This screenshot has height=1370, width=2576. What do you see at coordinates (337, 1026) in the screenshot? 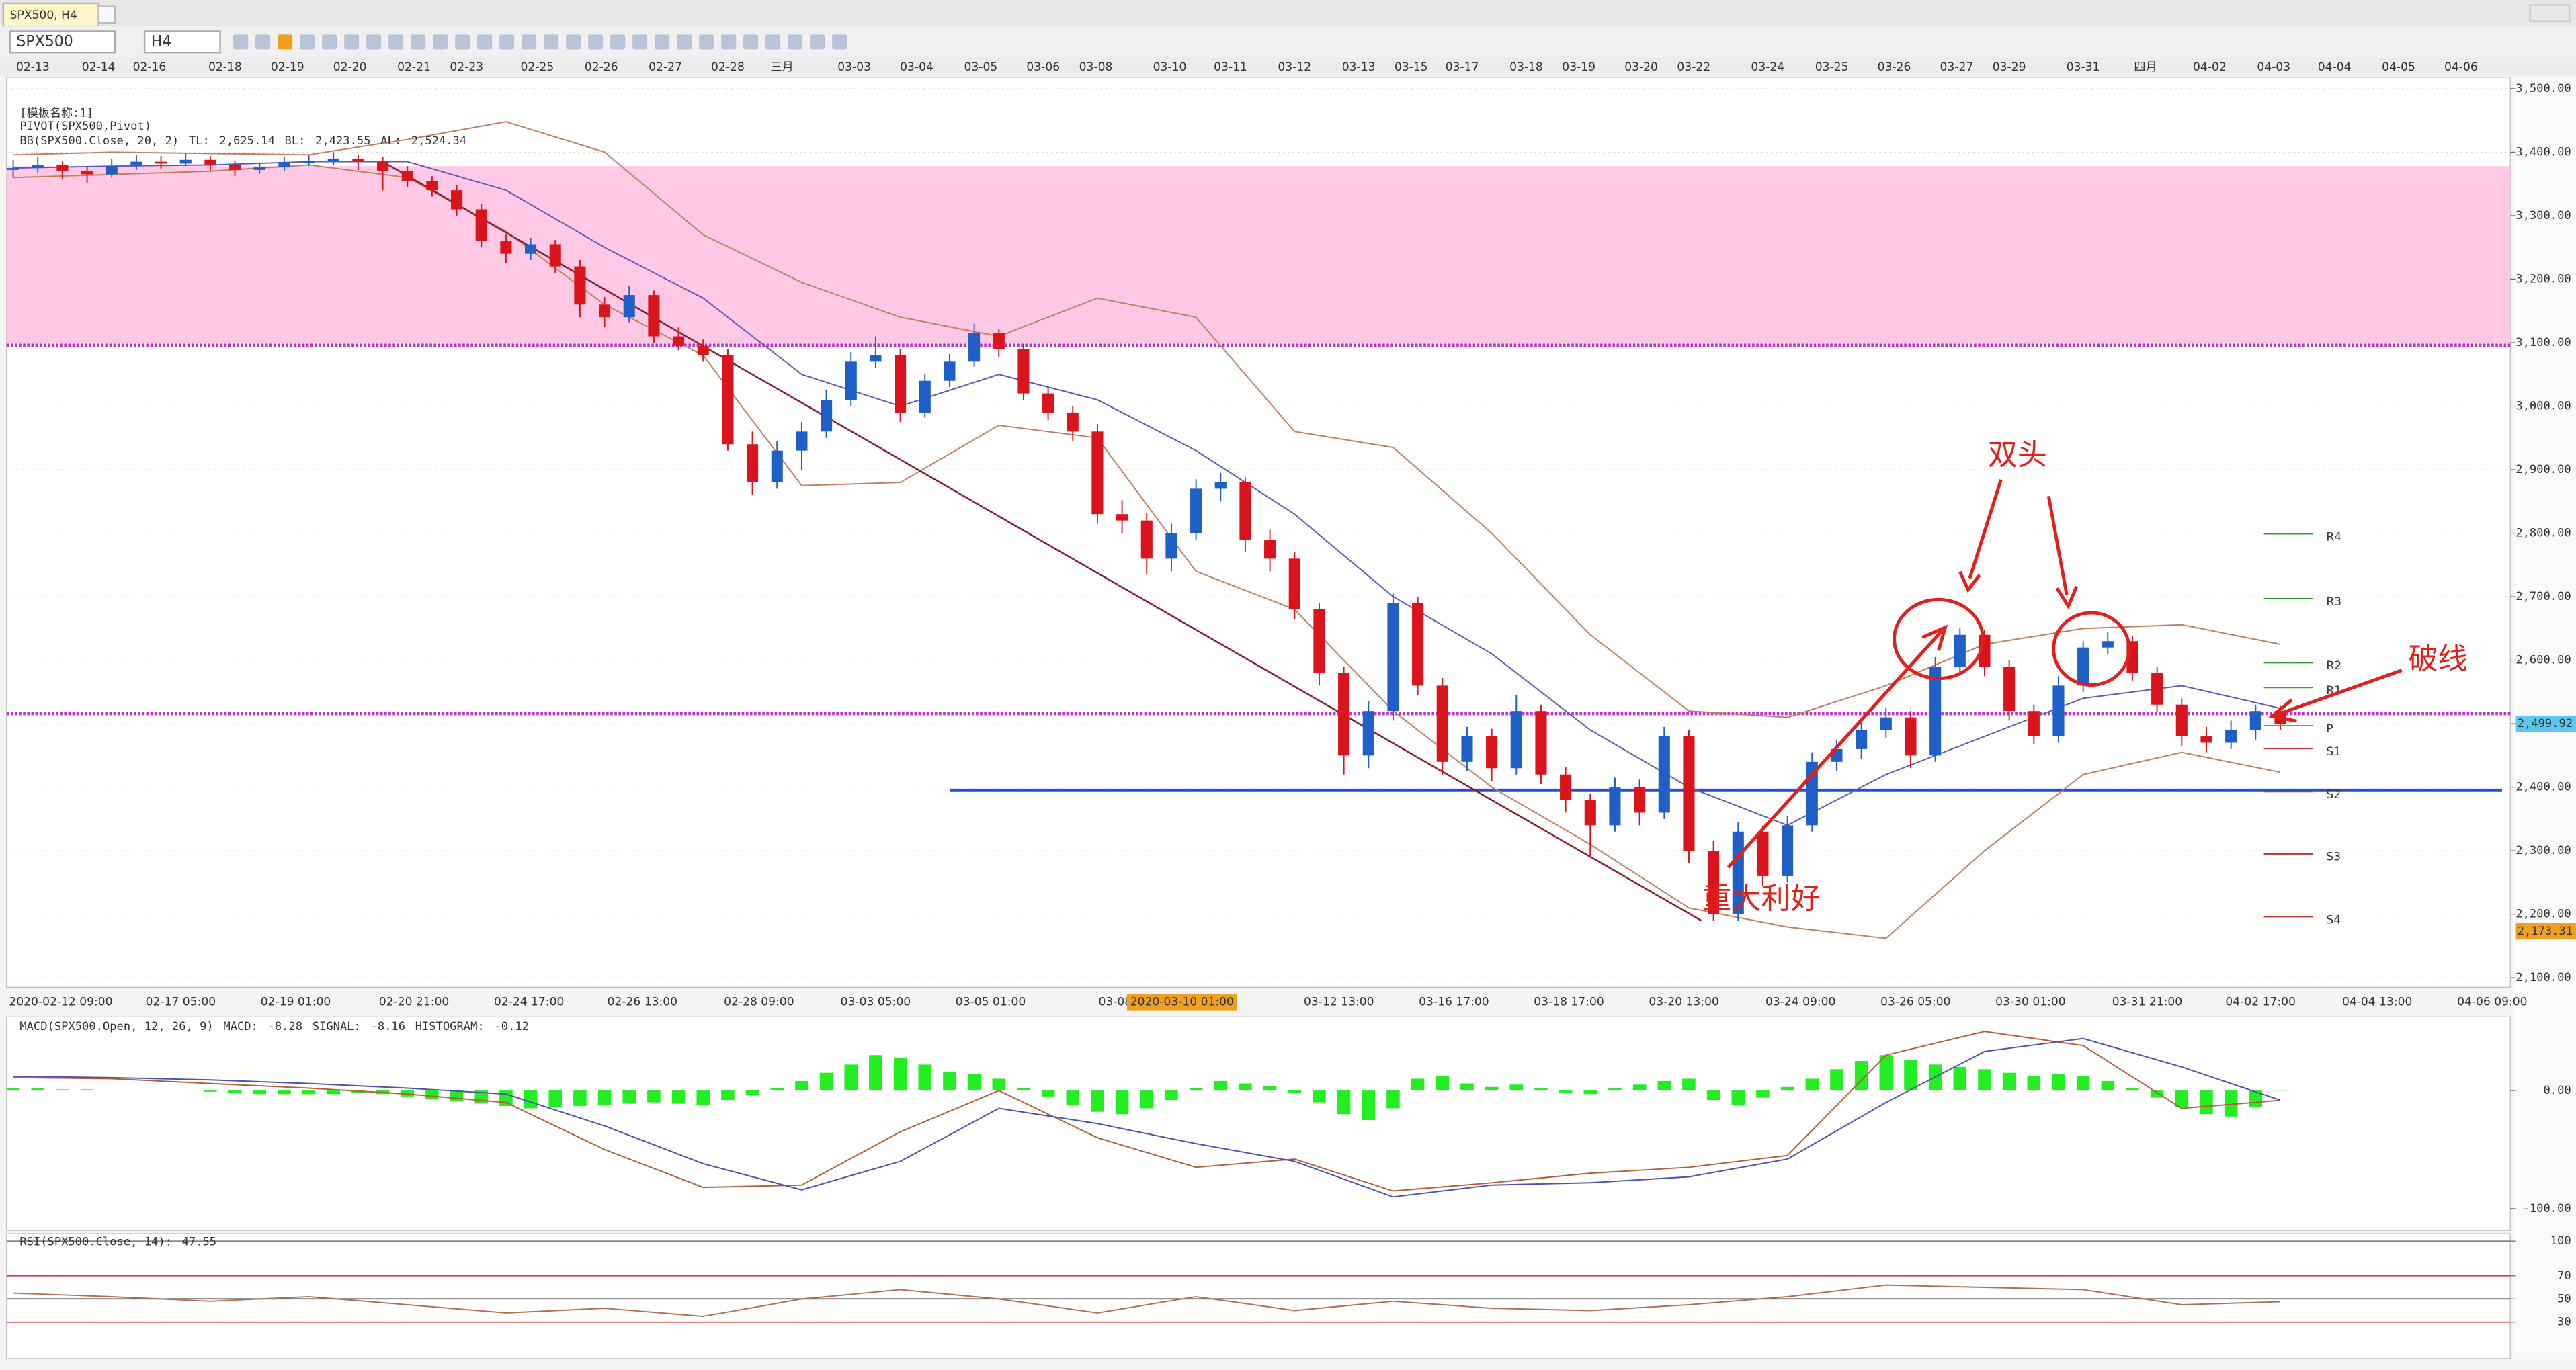
I see `legend-text: SIGNAL:` at bounding box center [337, 1026].